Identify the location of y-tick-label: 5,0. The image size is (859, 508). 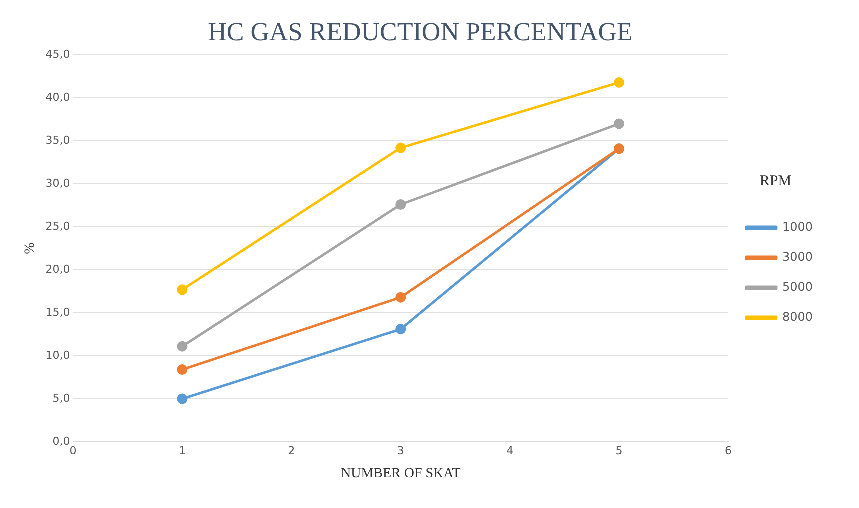
(61, 398).